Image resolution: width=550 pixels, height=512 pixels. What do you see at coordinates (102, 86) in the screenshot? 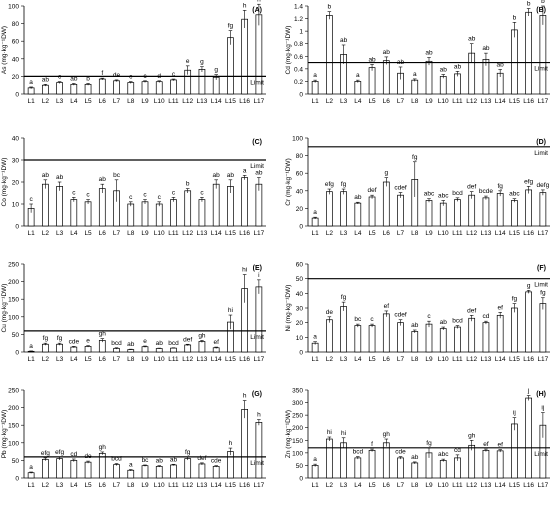
I see `bar-L6` at bounding box center [102, 86].